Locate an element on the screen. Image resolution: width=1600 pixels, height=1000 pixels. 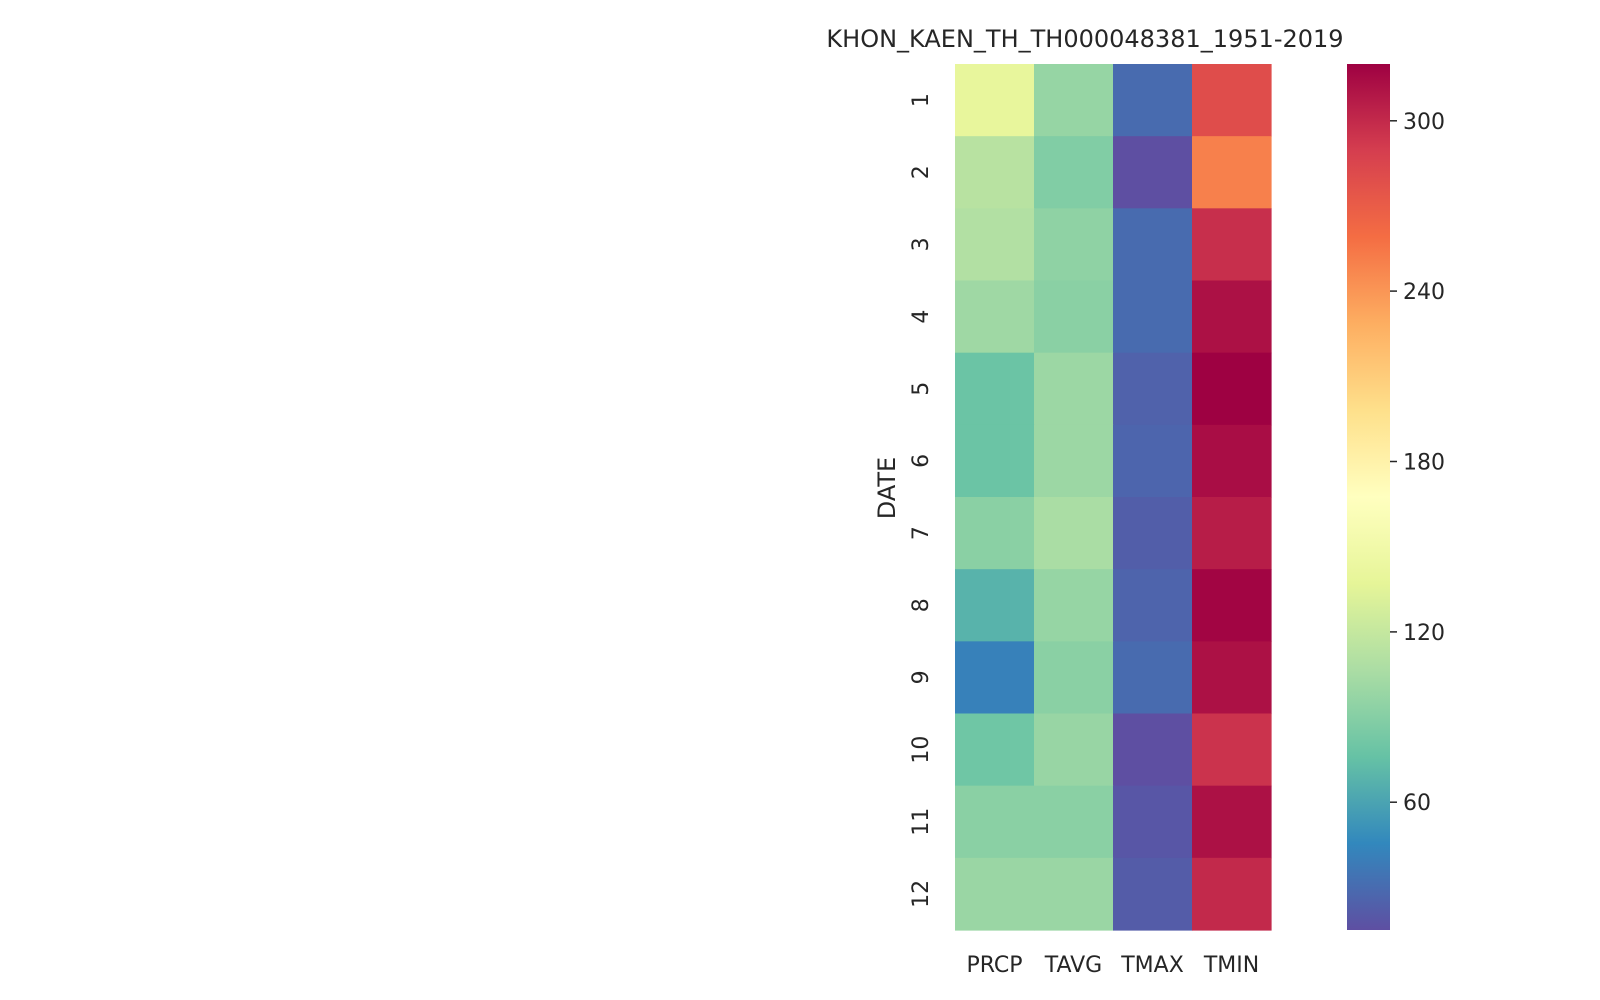
y-tick-label: 9 is located at coordinates (921, 677).